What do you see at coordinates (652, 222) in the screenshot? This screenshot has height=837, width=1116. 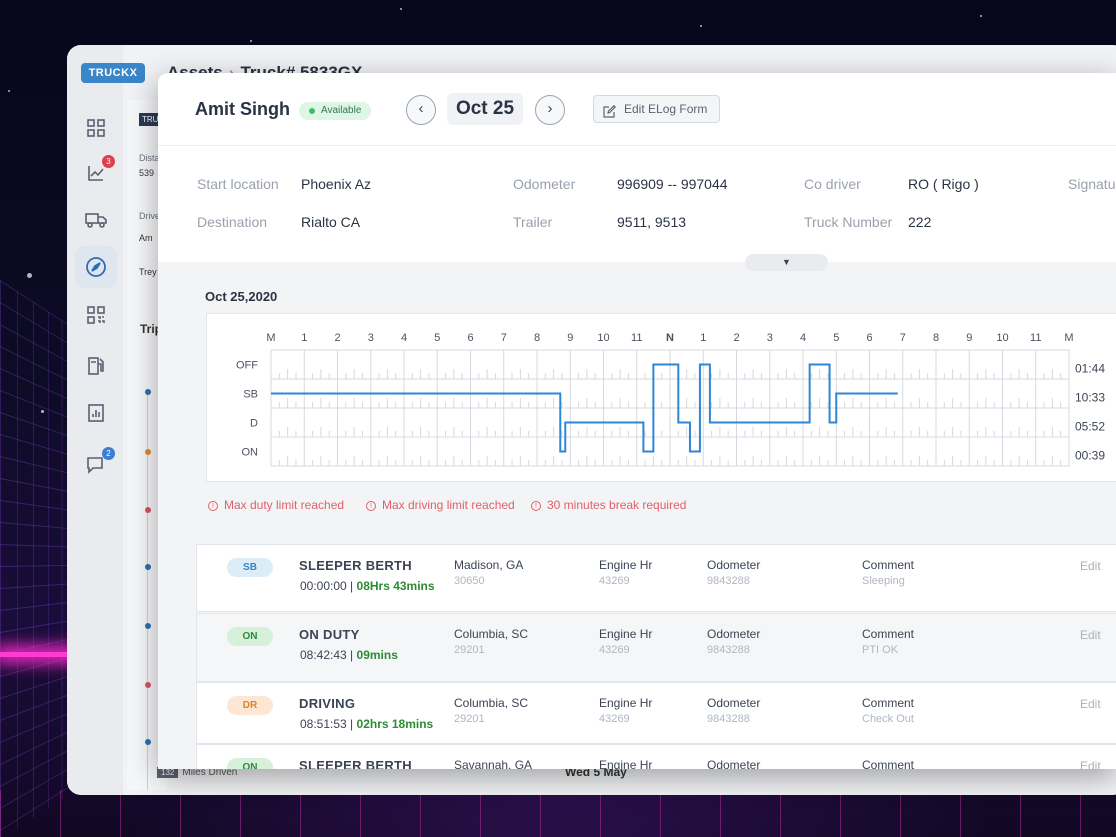 I see `trailer-value: 9511, 9513` at bounding box center [652, 222].